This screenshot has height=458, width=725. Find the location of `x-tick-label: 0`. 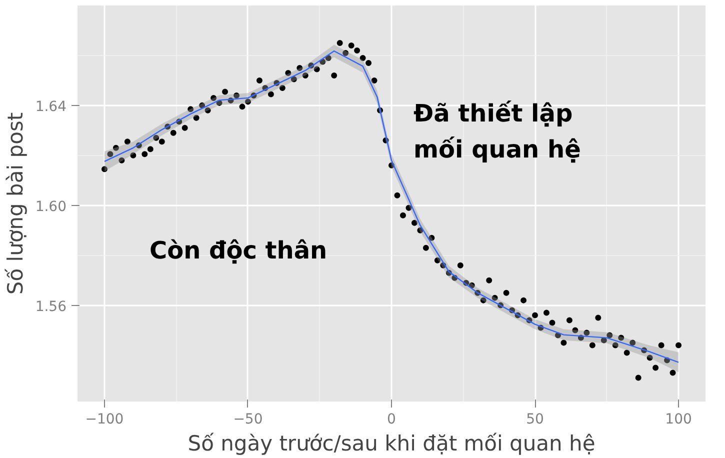

x-tick-label: 0 is located at coordinates (391, 420).